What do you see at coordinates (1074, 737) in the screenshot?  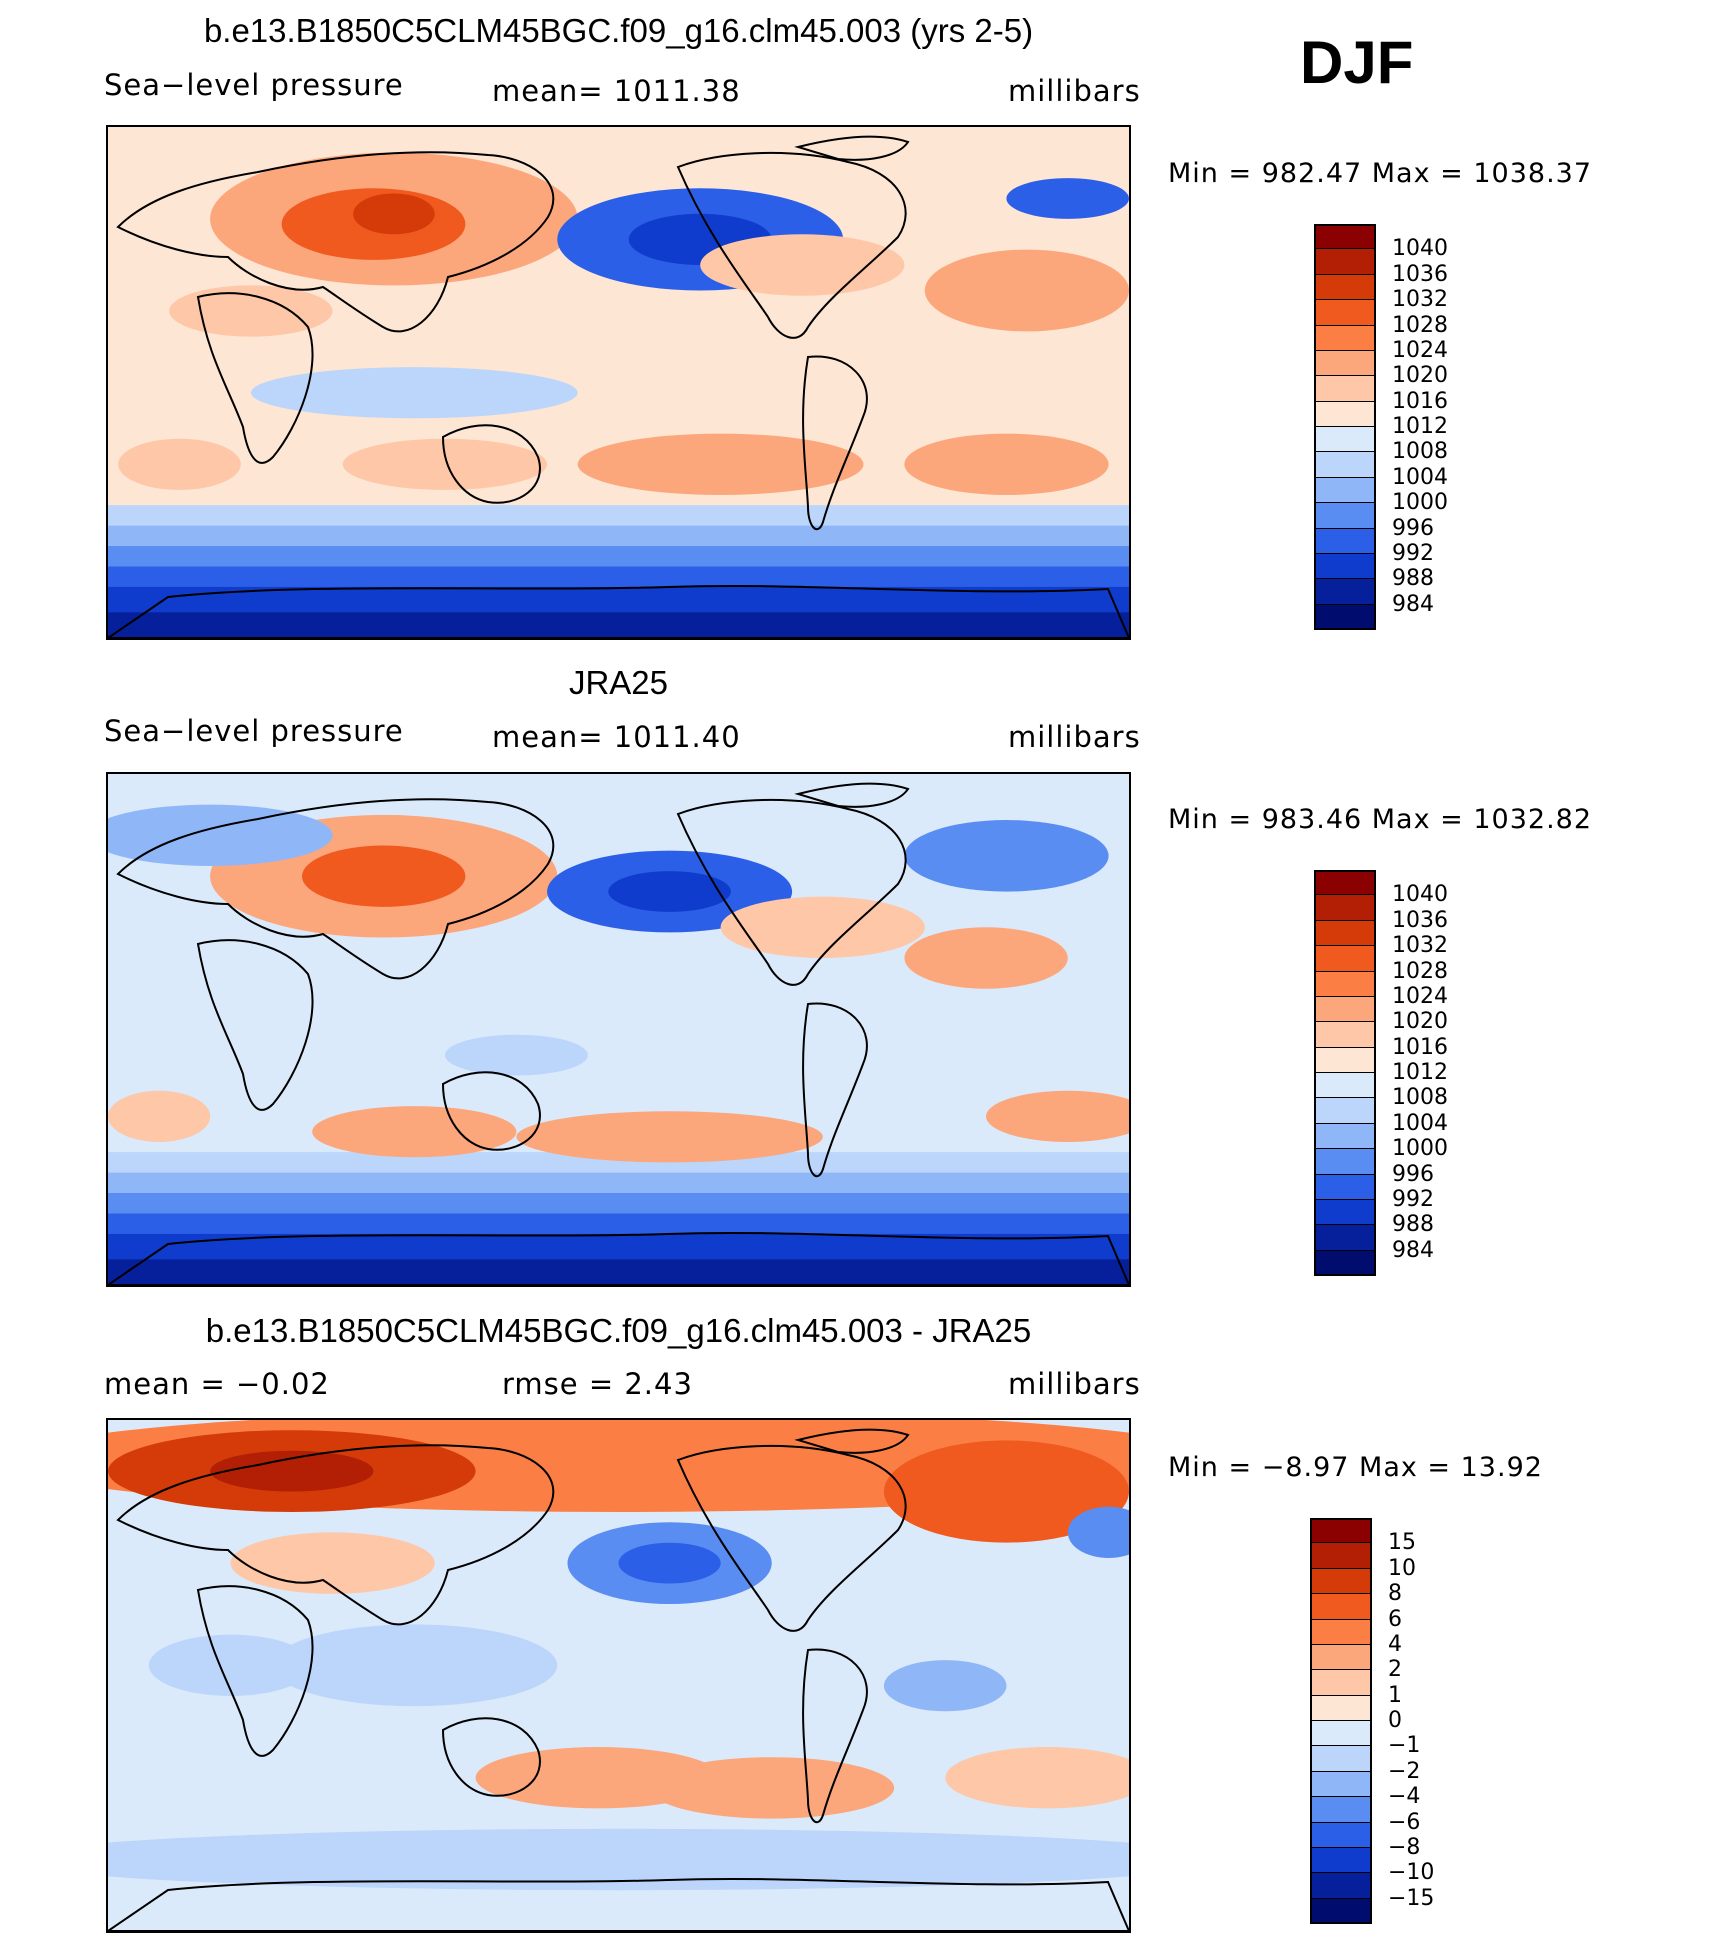 I see `panel-2-units-label: millibars` at bounding box center [1074, 737].